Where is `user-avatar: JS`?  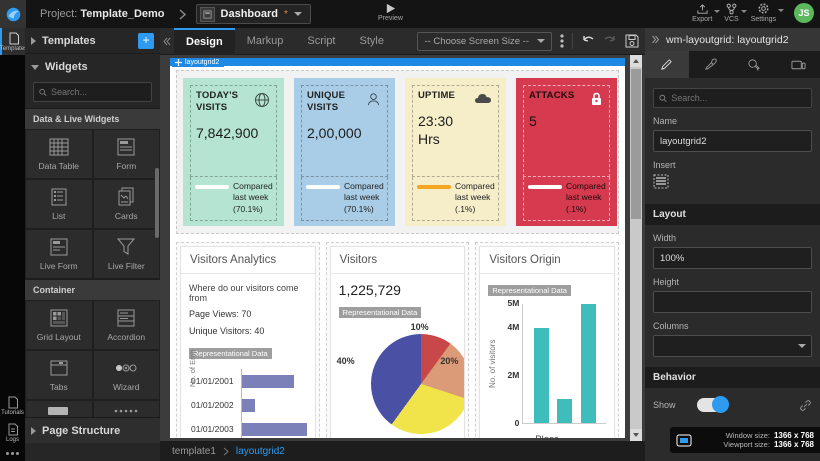
user-avatar: JS is located at coordinates (804, 12).